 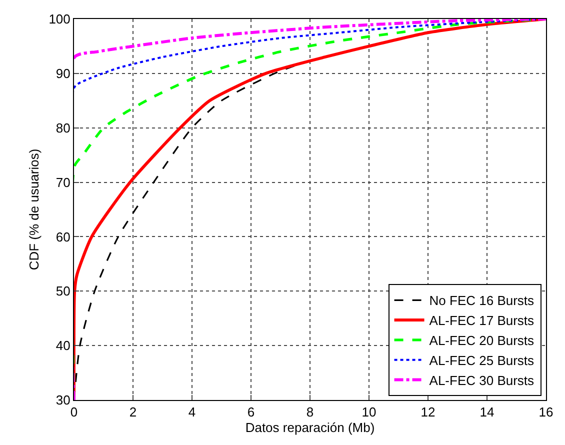 I want to click on legend-label: AL-FEC 30 Bursts, so click(x=482, y=380).